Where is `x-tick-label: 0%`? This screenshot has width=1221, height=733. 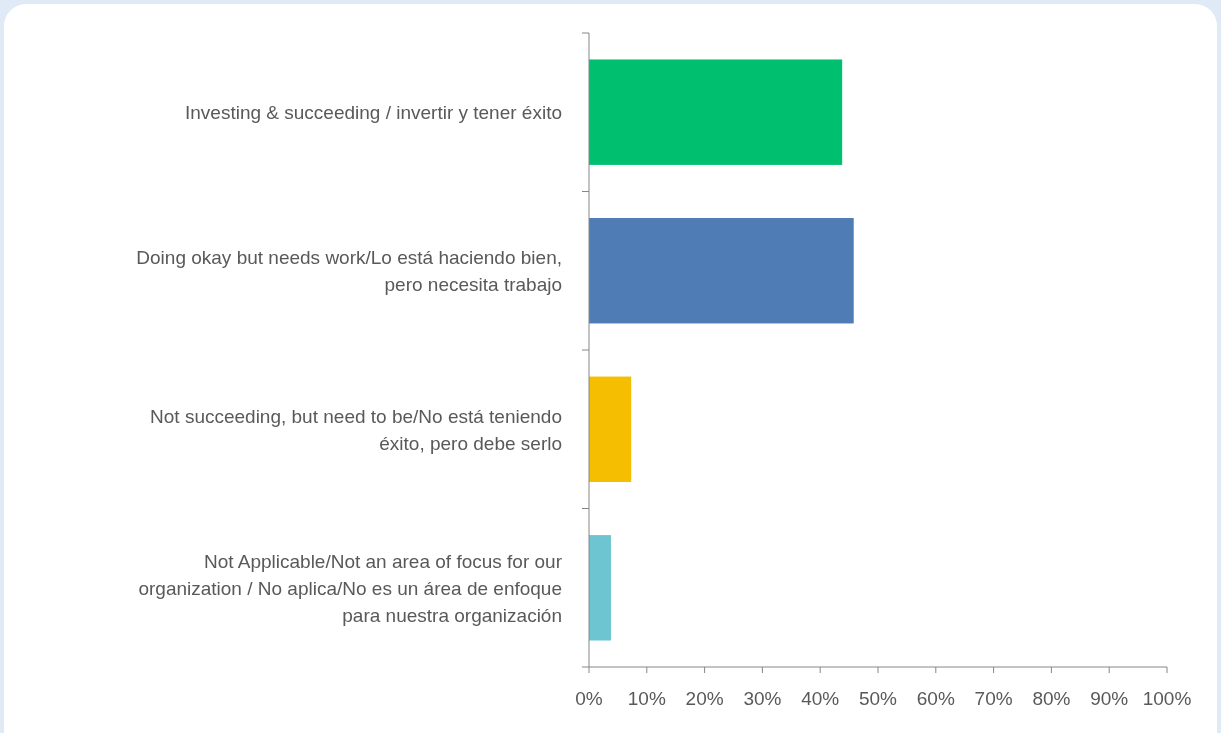 x-tick-label: 0% is located at coordinates (589, 698).